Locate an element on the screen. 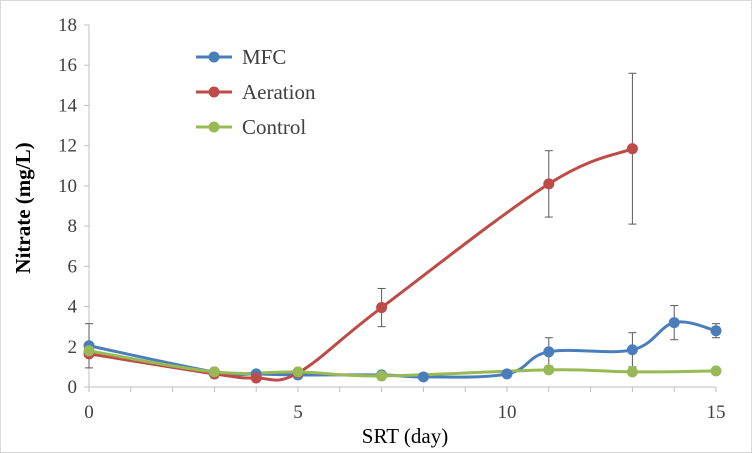 The image size is (752, 453). y-tick-label: 6 is located at coordinates (73, 266).